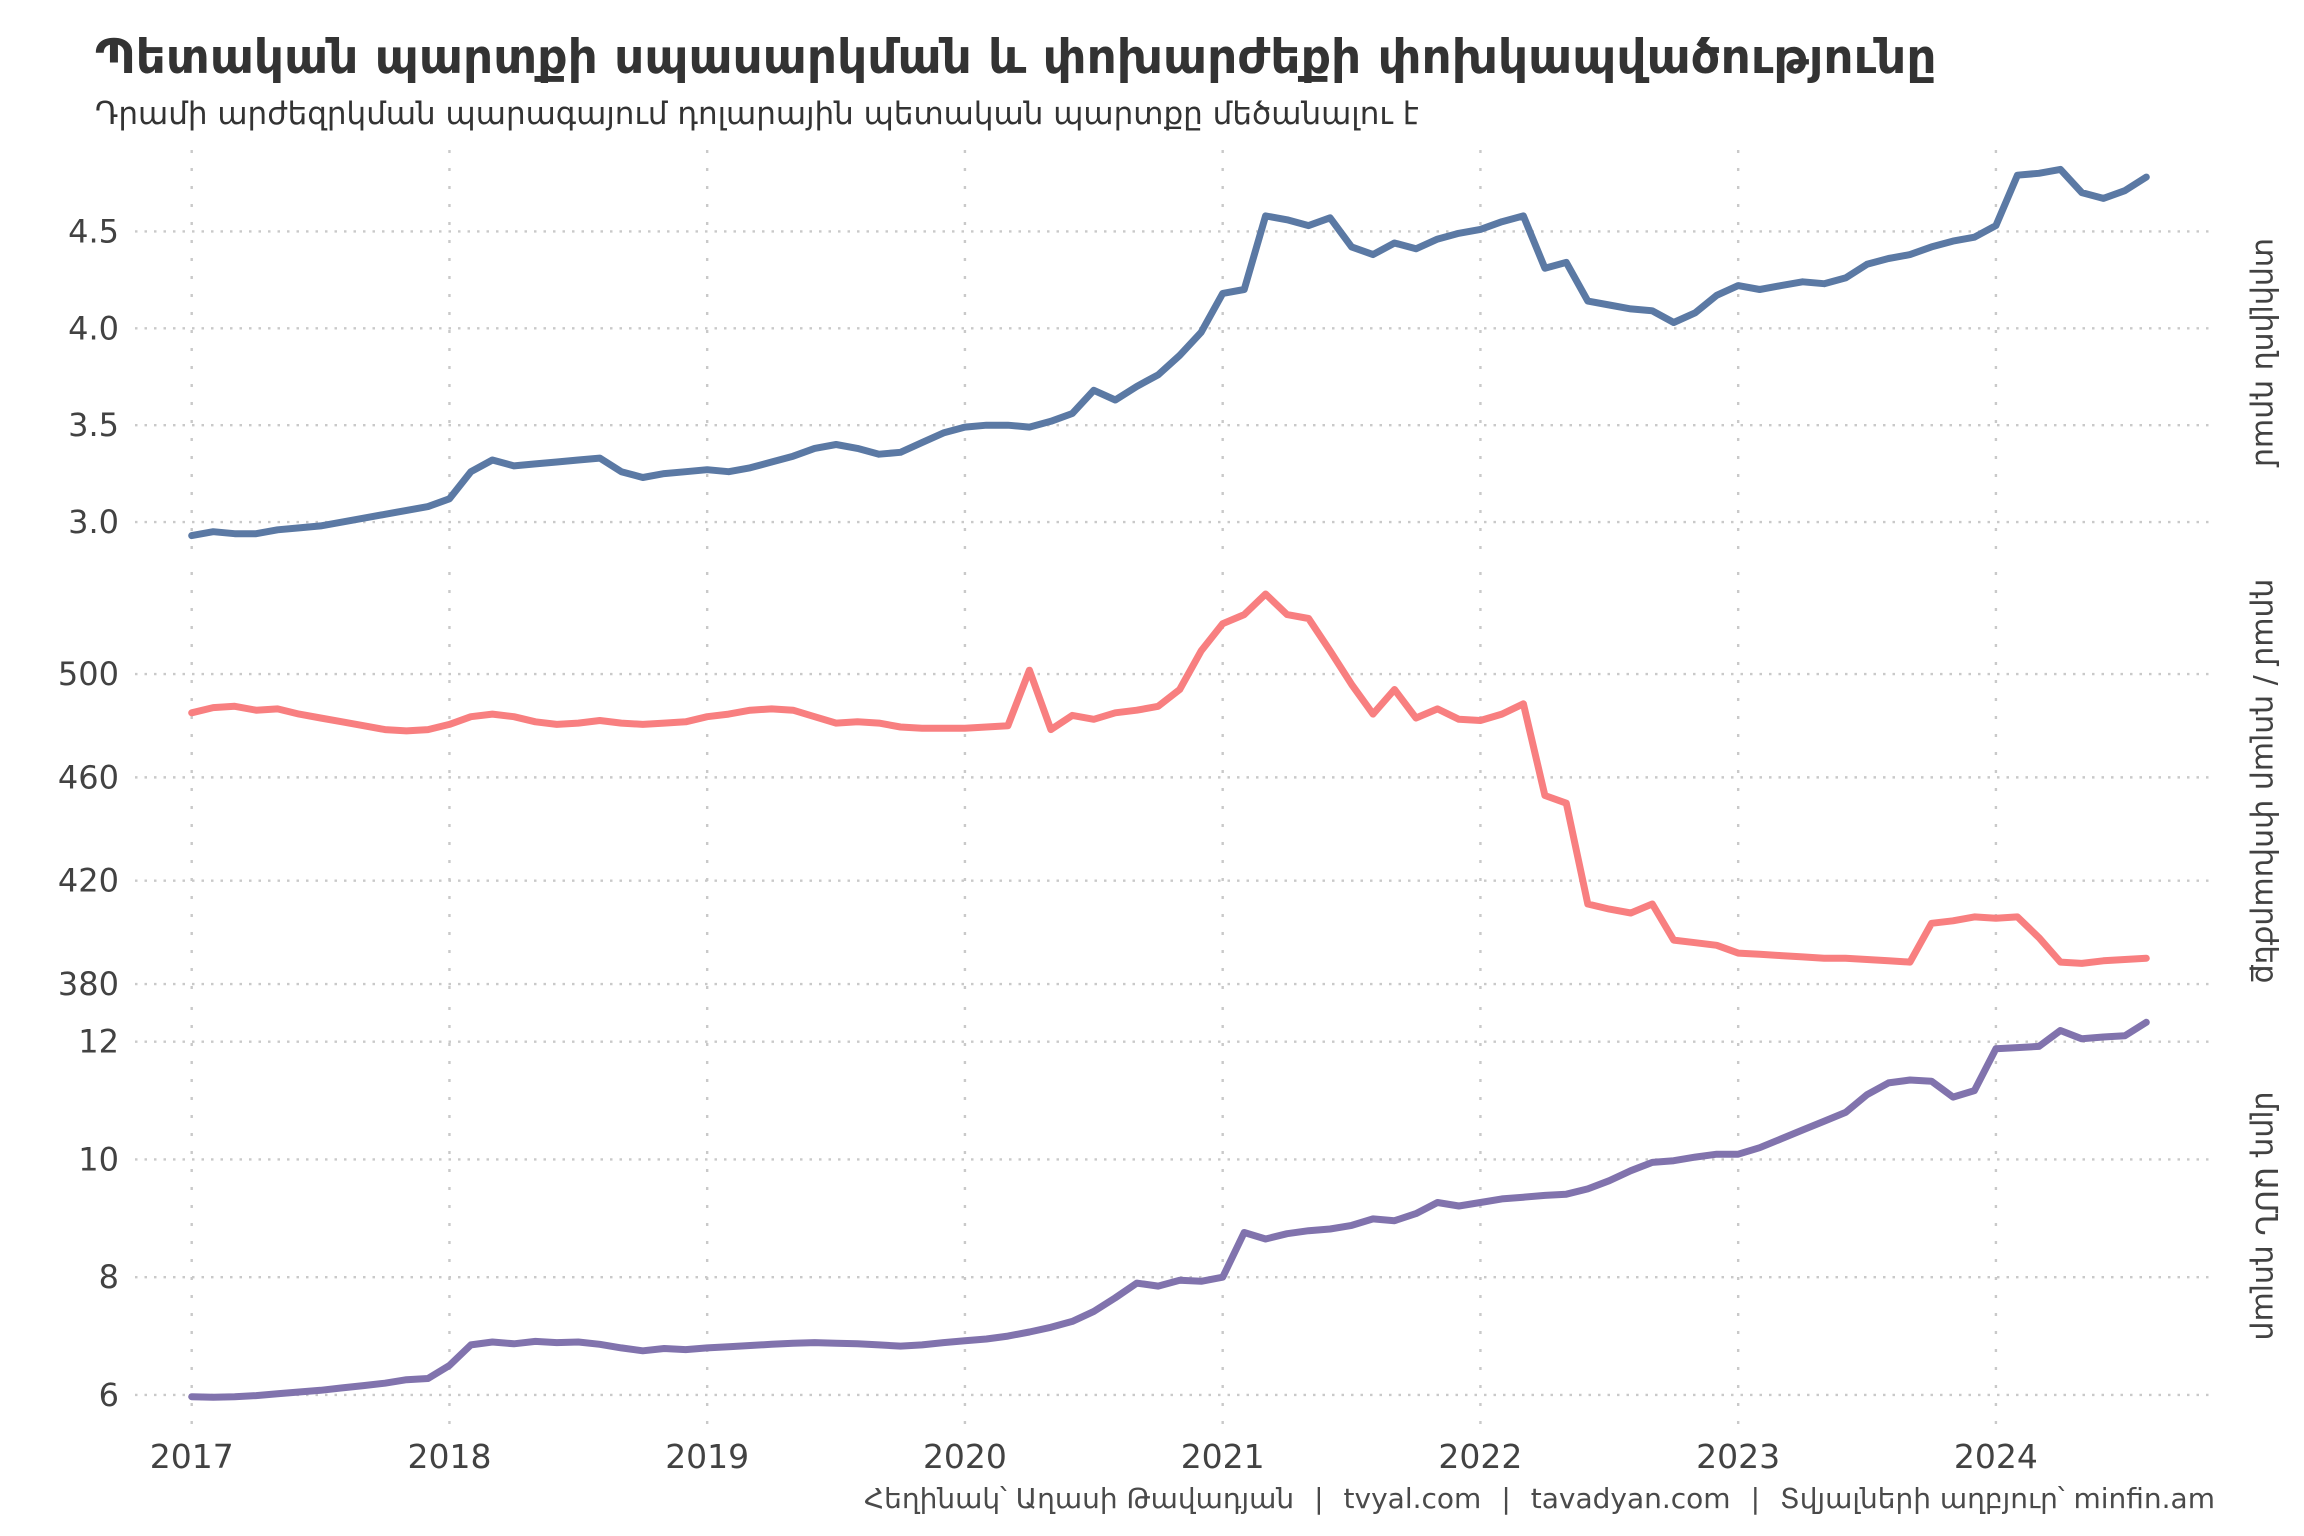 This screenshot has height=1536, width=2304. Describe the element at coordinates (109, 1395) in the screenshot. I see `y-tick-label: 6` at that location.